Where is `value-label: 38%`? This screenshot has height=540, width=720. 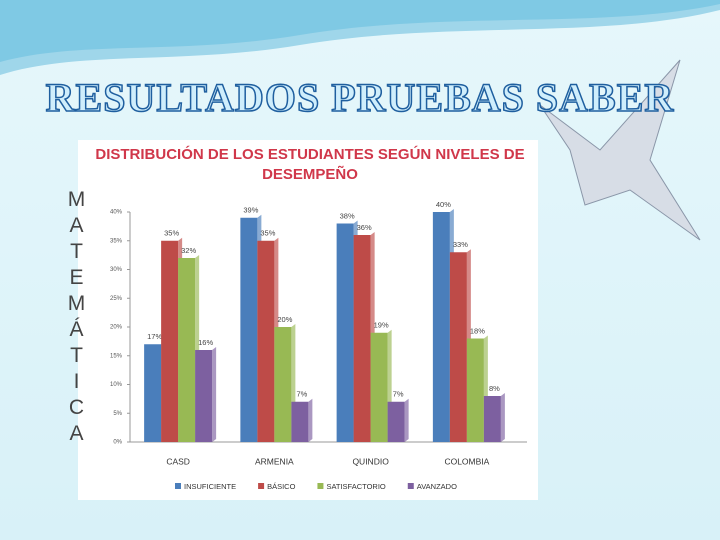
value-label: 38% is located at coordinates (347, 215).